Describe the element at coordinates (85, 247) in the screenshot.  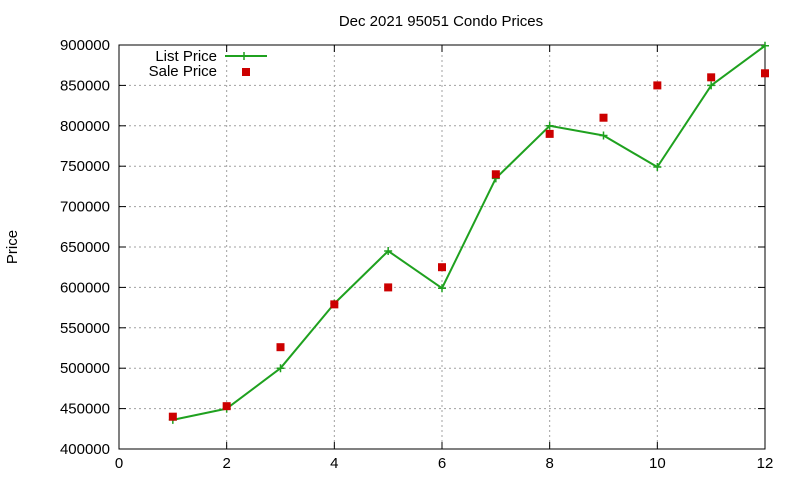
I see `y-tick-label: 650000` at that location.